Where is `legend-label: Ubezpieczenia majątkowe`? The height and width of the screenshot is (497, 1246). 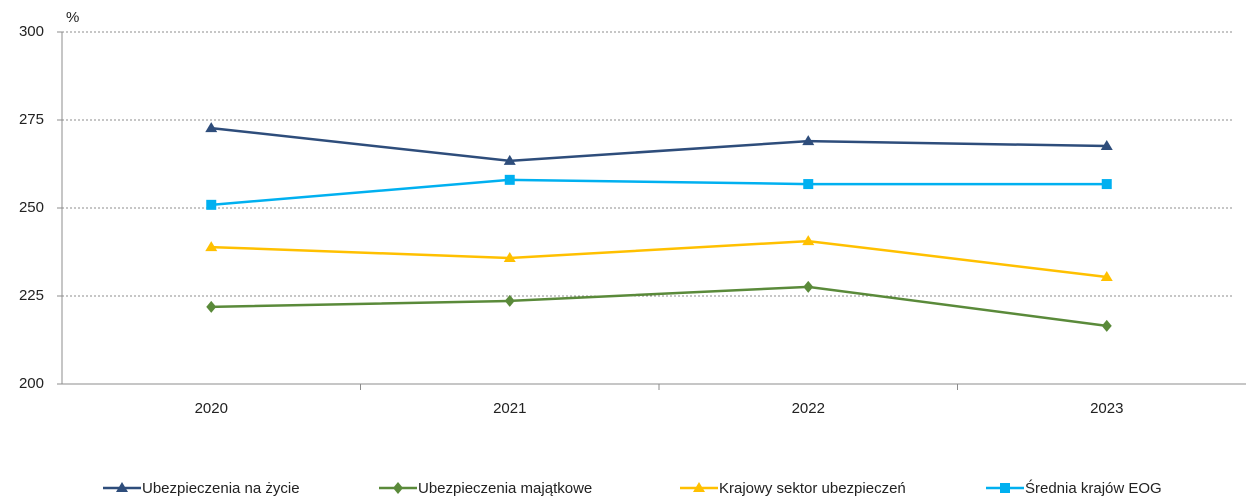
legend-label: Ubezpieczenia majątkowe is located at coordinates (505, 488).